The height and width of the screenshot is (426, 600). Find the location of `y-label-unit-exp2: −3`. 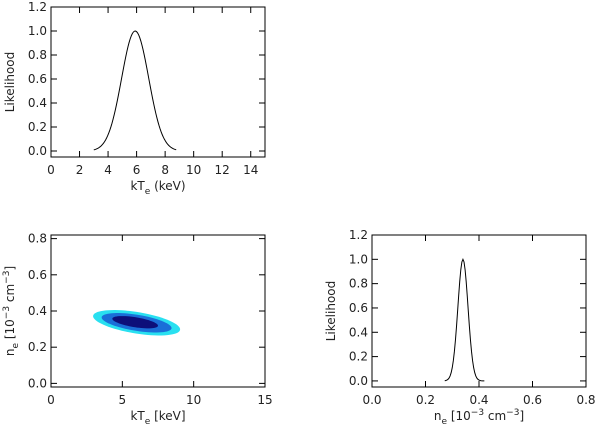

y-label-unit-exp2: −3 is located at coordinates (7, 277).